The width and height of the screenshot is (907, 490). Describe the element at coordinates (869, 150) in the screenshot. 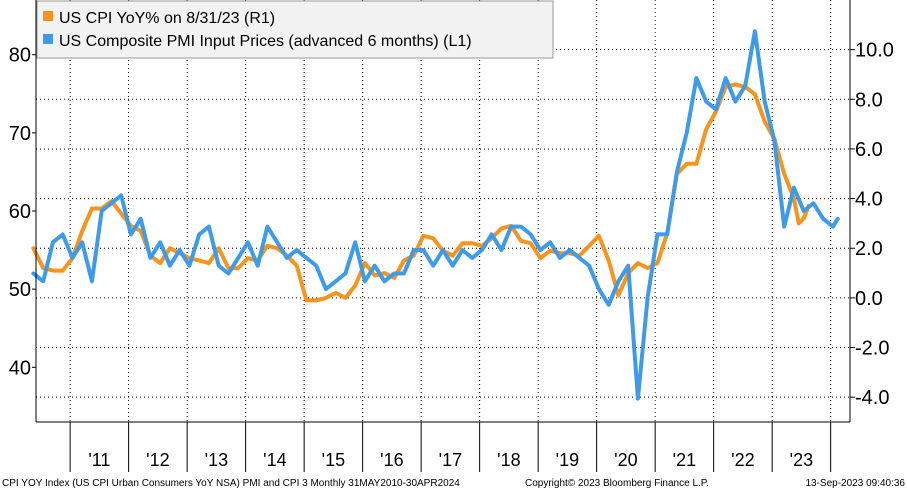

I see `right-tick-label: 6.0` at that location.